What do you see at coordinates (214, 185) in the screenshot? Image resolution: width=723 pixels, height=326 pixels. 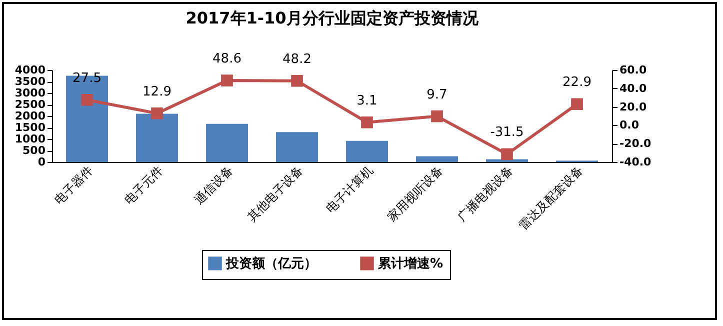 I see `x-tick-label: 通信设备` at bounding box center [214, 185].